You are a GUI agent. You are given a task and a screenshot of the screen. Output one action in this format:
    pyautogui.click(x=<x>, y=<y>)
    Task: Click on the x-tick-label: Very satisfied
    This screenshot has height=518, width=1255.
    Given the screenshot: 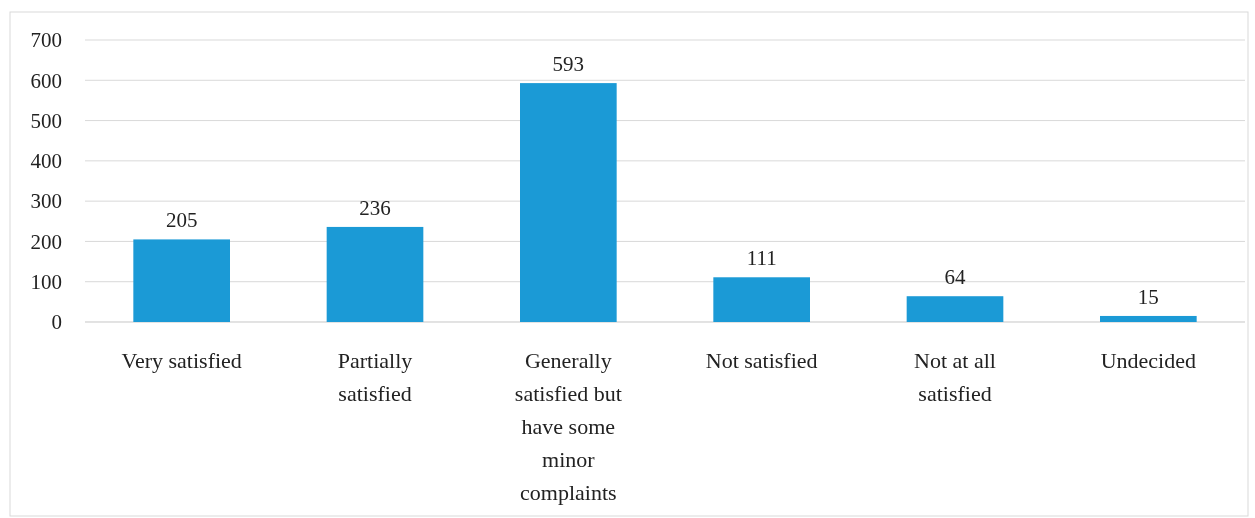 What is the action you would take?
    pyautogui.click(x=181, y=360)
    